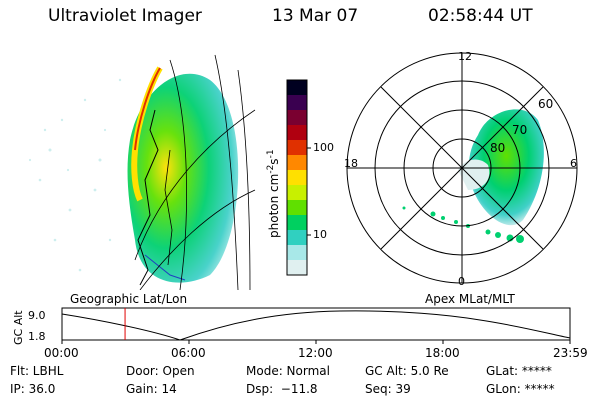  Describe the element at coordinates (570, 353) in the screenshot. I see `x-tick-2359: 23:59` at that location.